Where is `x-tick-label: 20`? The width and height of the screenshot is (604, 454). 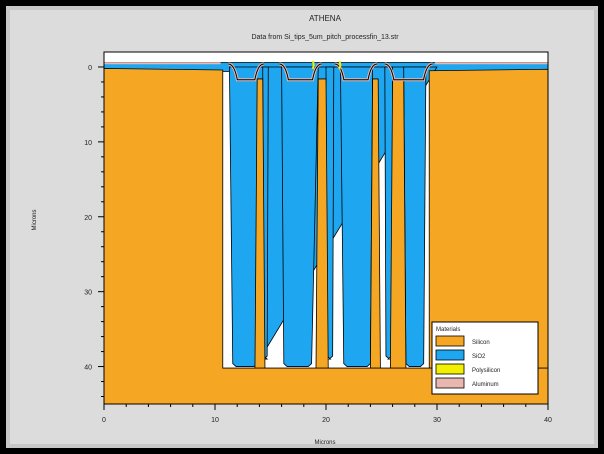 x-tick-label: 20 is located at coordinates (326, 420).